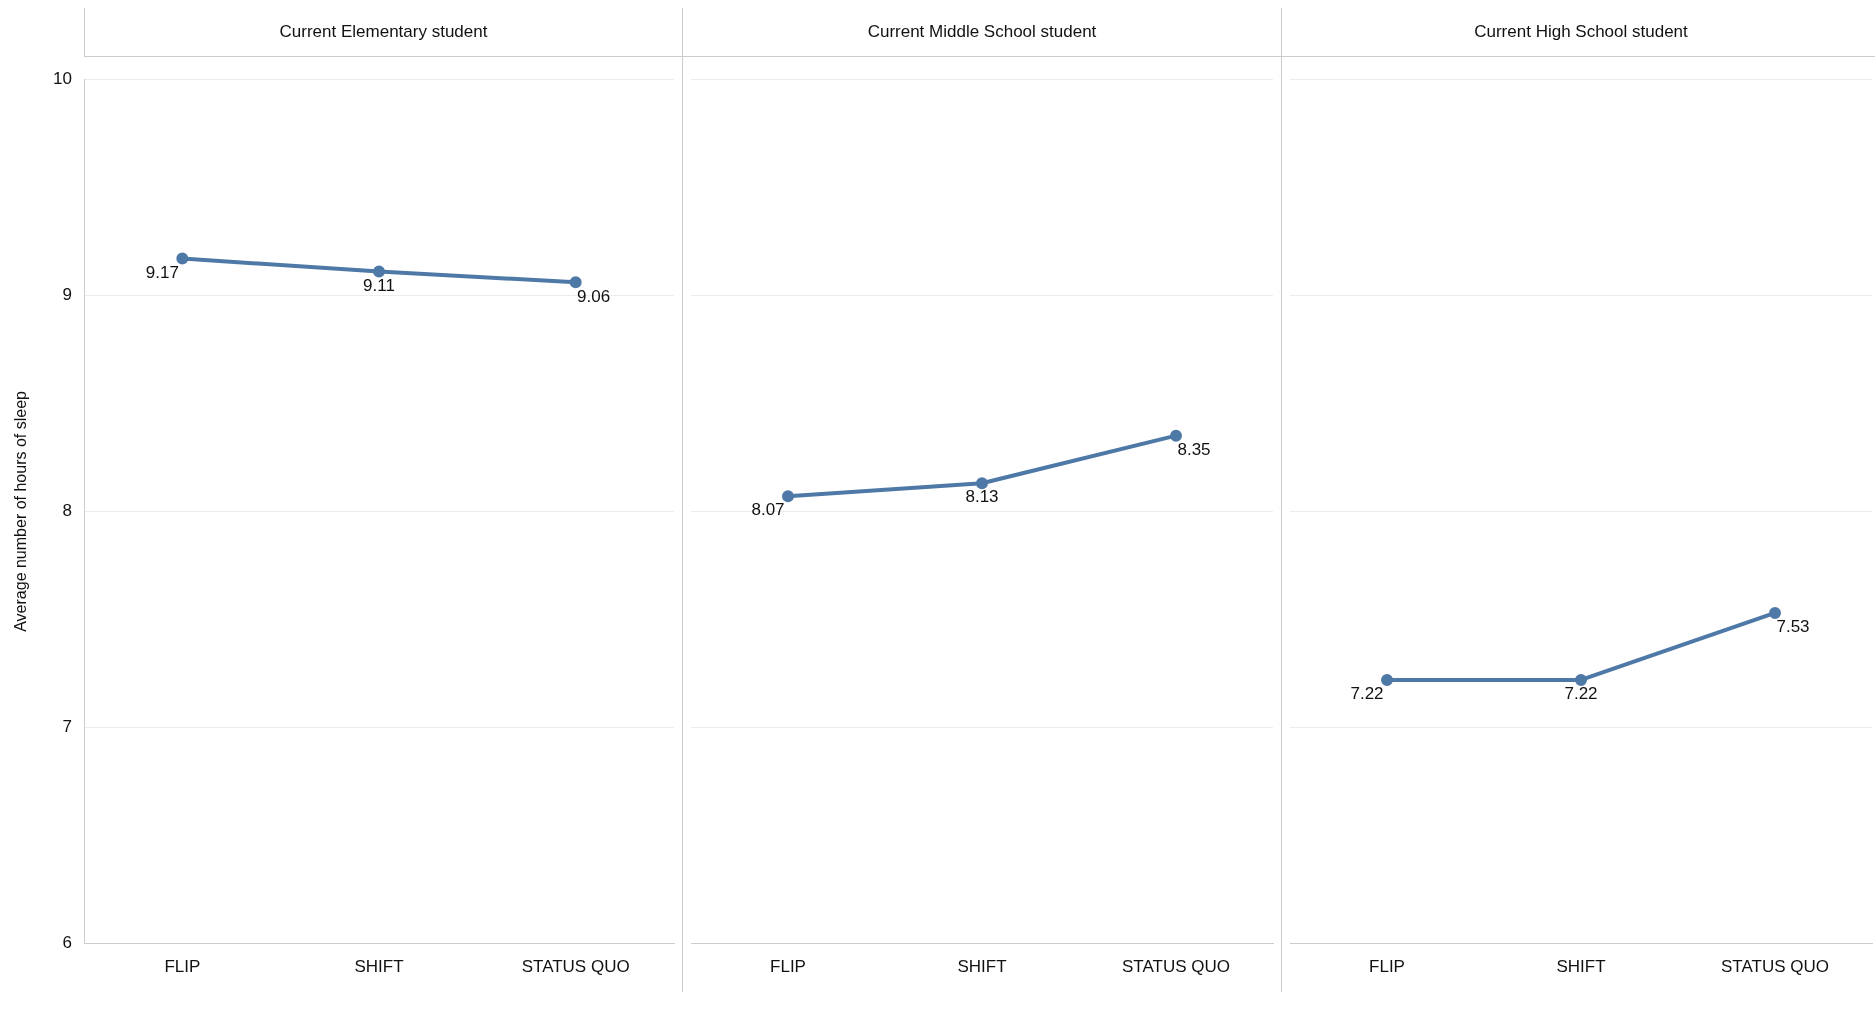  I want to click on chart-title: Current Elementary student, so click(383, 32).